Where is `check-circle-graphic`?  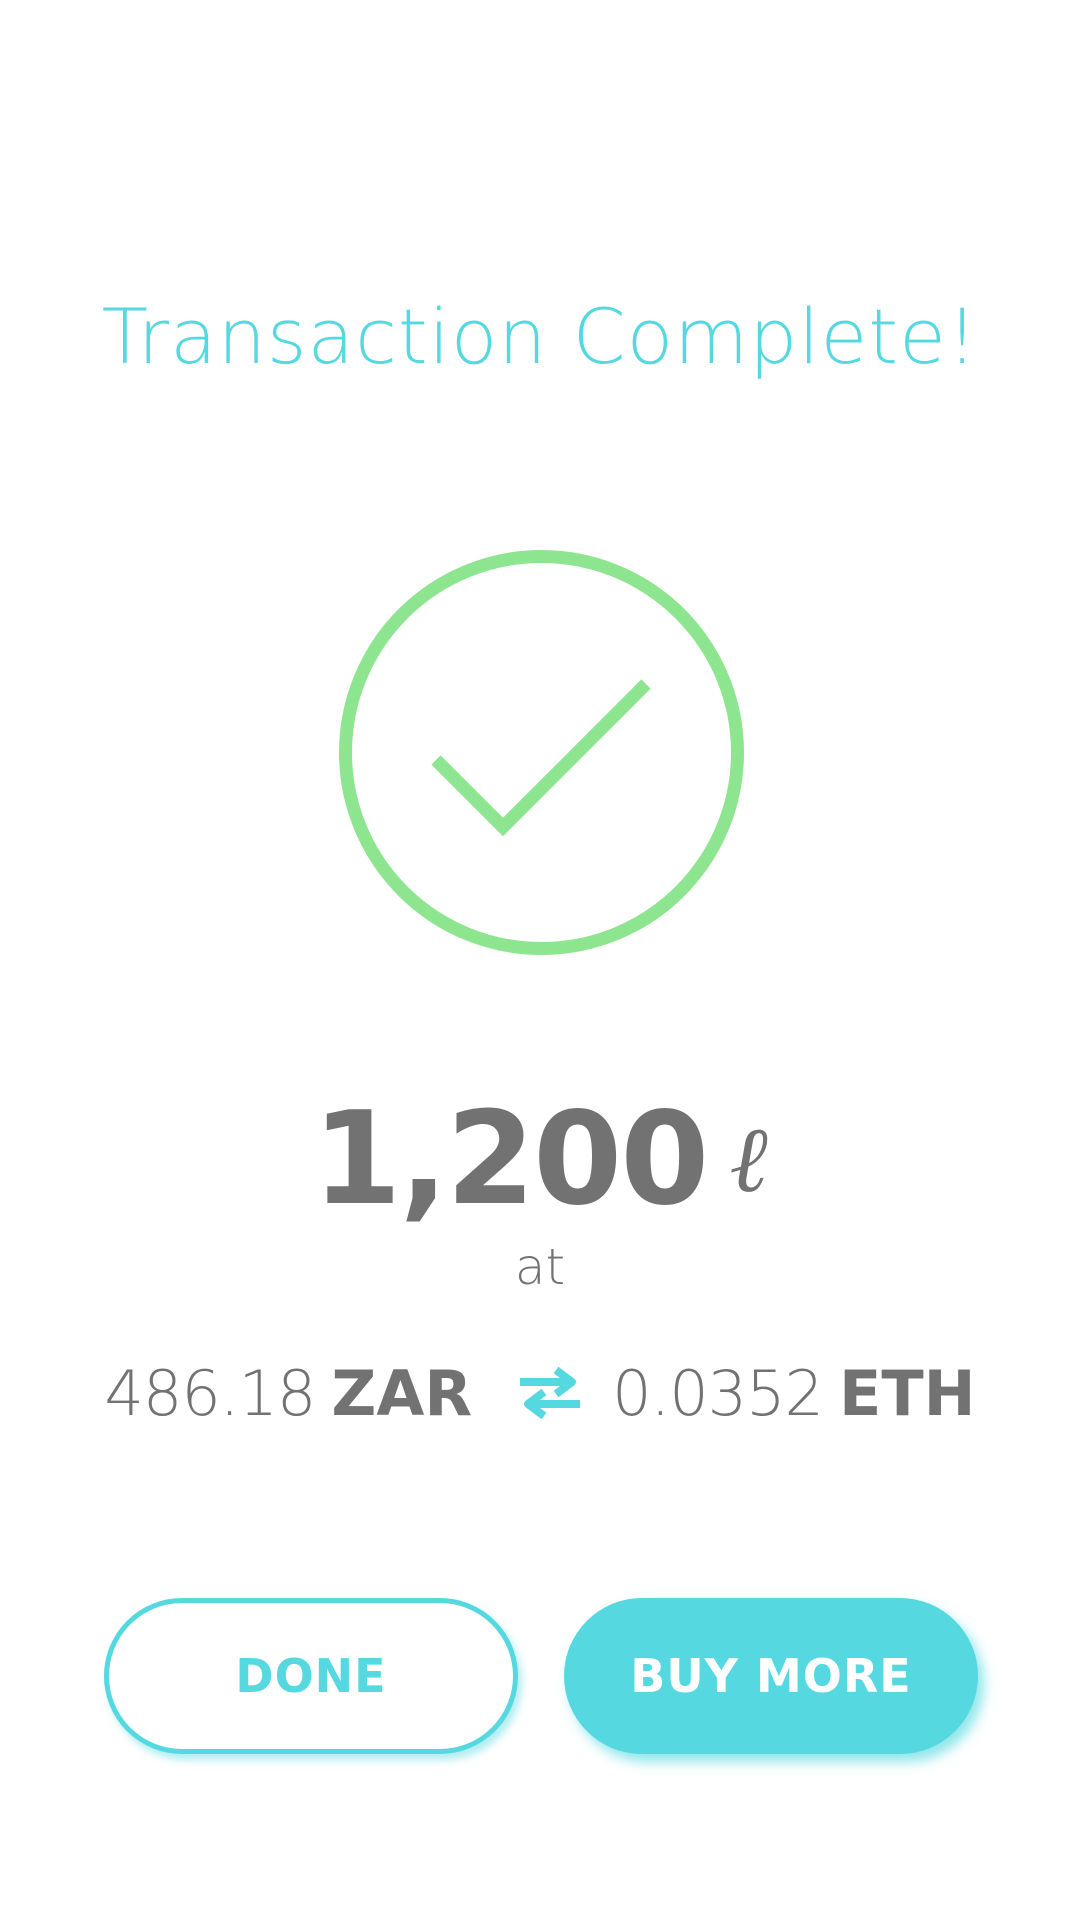 check-circle-graphic is located at coordinates (541, 752).